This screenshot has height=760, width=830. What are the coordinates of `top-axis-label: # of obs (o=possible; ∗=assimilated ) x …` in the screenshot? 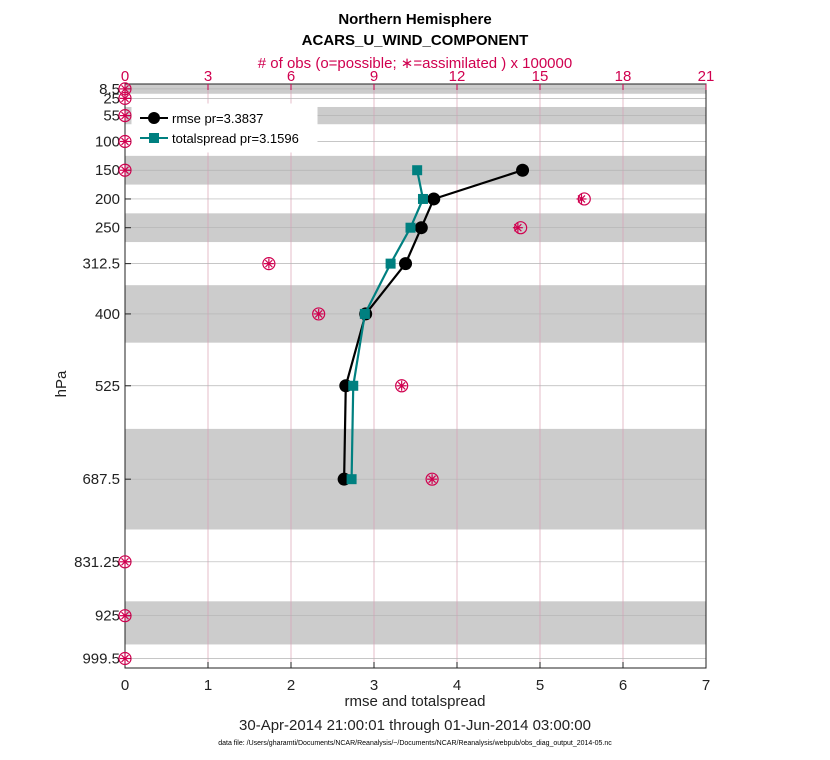 It's located at (415, 63).